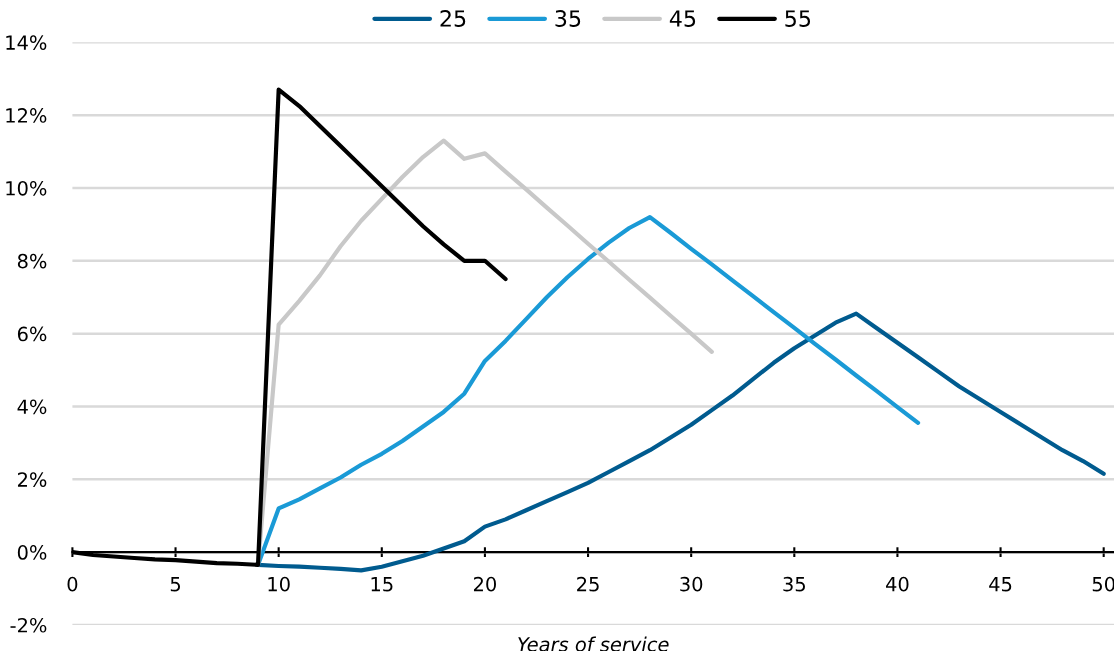 The image size is (1114, 651). Describe the element at coordinates (682, 18) in the screenshot. I see `legend-label: 45` at that location.